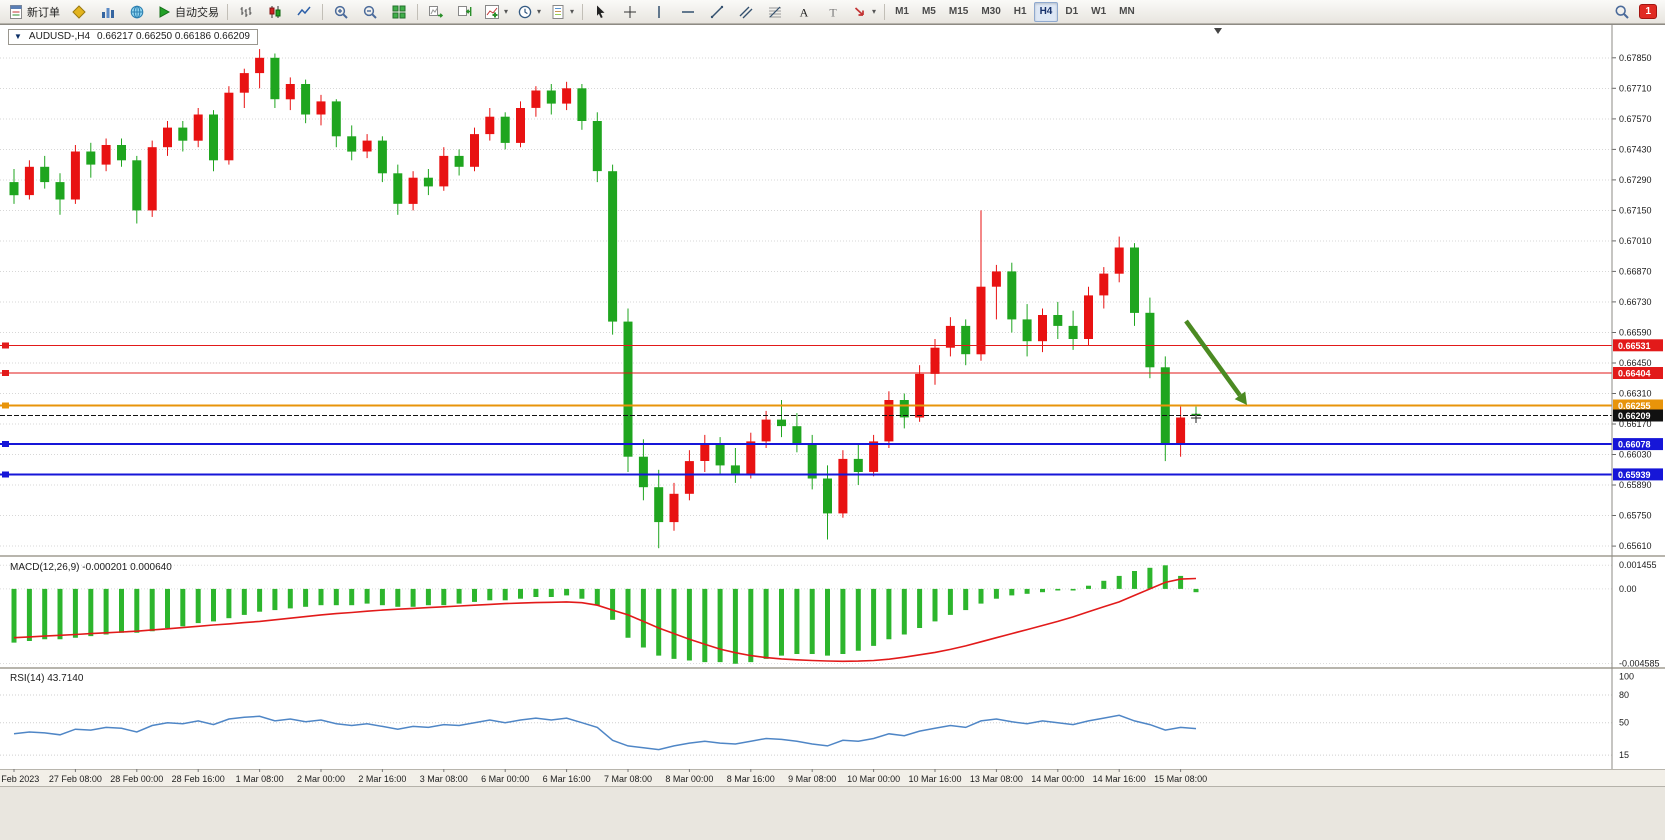 The width and height of the screenshot is (1665, 840). I want to click on navigator-icon, so click(137, 11).